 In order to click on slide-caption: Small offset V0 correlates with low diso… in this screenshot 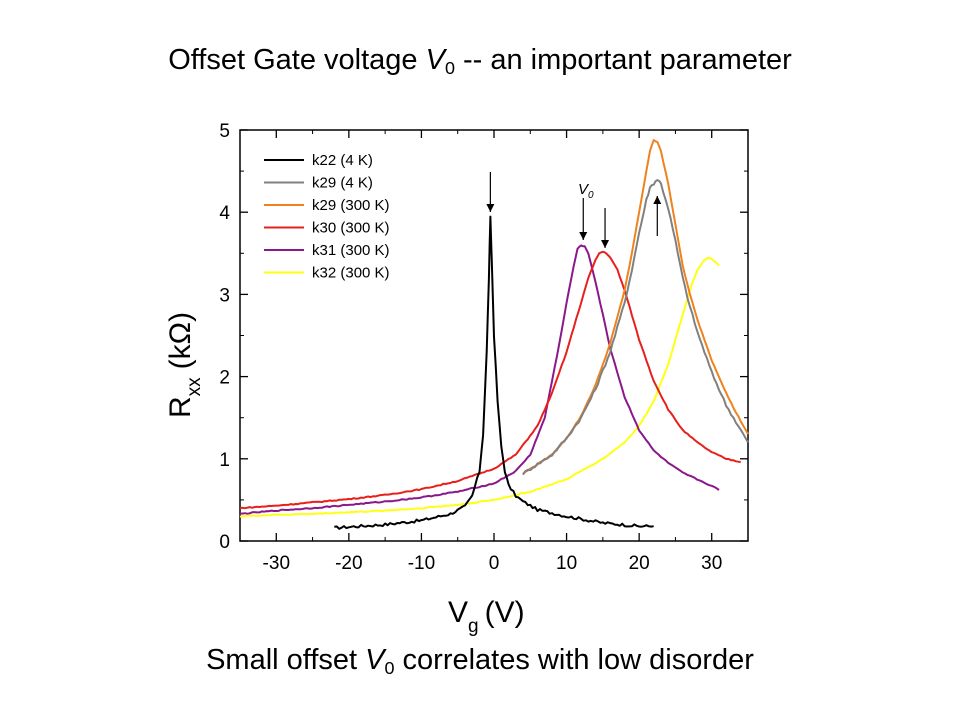, I will do `click(480, 664)`.